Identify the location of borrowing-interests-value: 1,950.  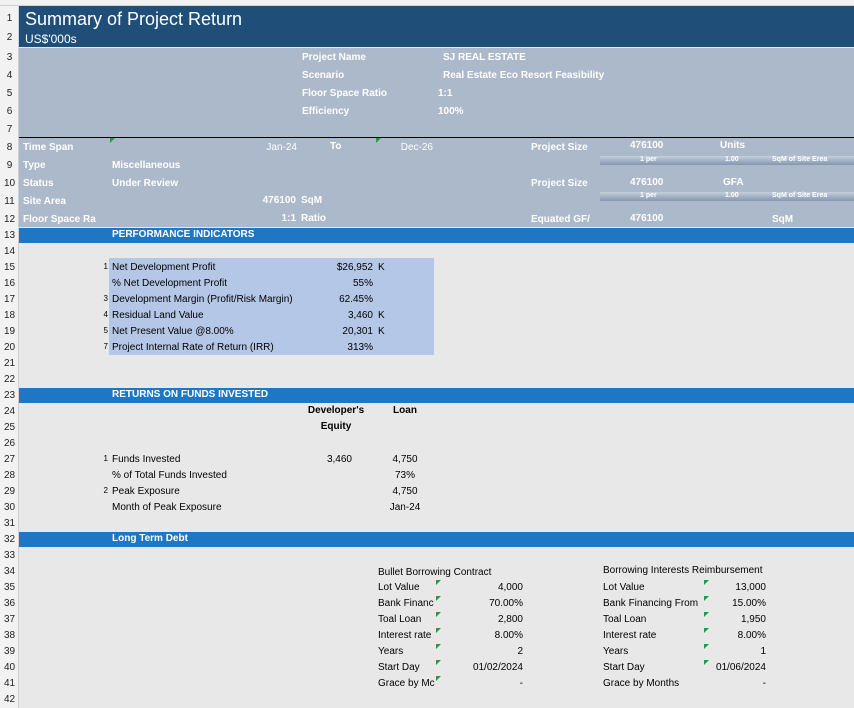
(753, 619).